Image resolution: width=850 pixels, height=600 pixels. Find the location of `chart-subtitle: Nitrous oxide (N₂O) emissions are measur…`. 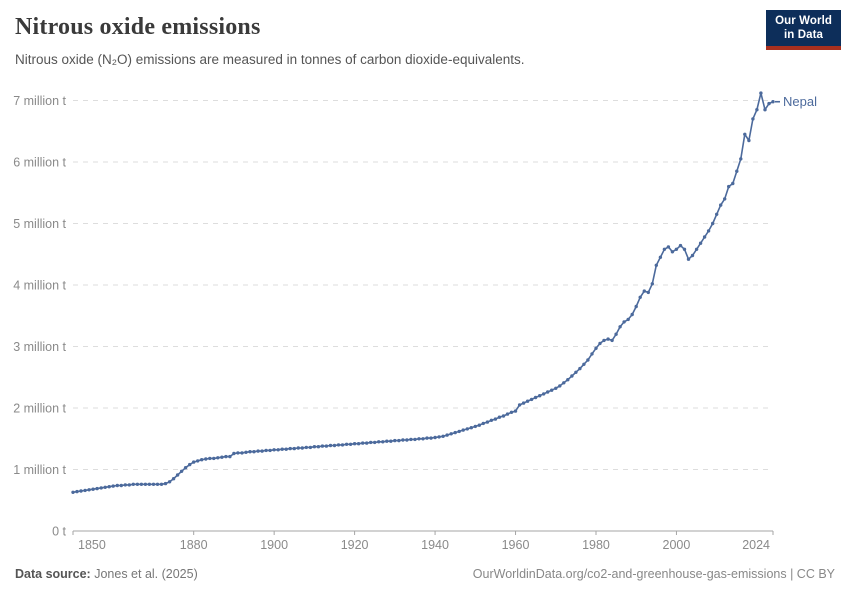

chart-subtitle: Nitrous oxide (N₂O) emissions are measur… is located at coordinates (270, 59).